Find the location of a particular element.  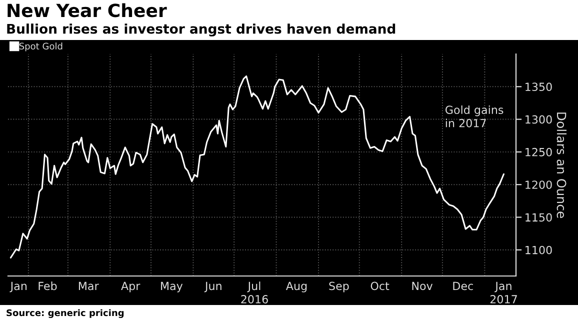

y-tick-label: 1350 is located at coordinates (539, 87).